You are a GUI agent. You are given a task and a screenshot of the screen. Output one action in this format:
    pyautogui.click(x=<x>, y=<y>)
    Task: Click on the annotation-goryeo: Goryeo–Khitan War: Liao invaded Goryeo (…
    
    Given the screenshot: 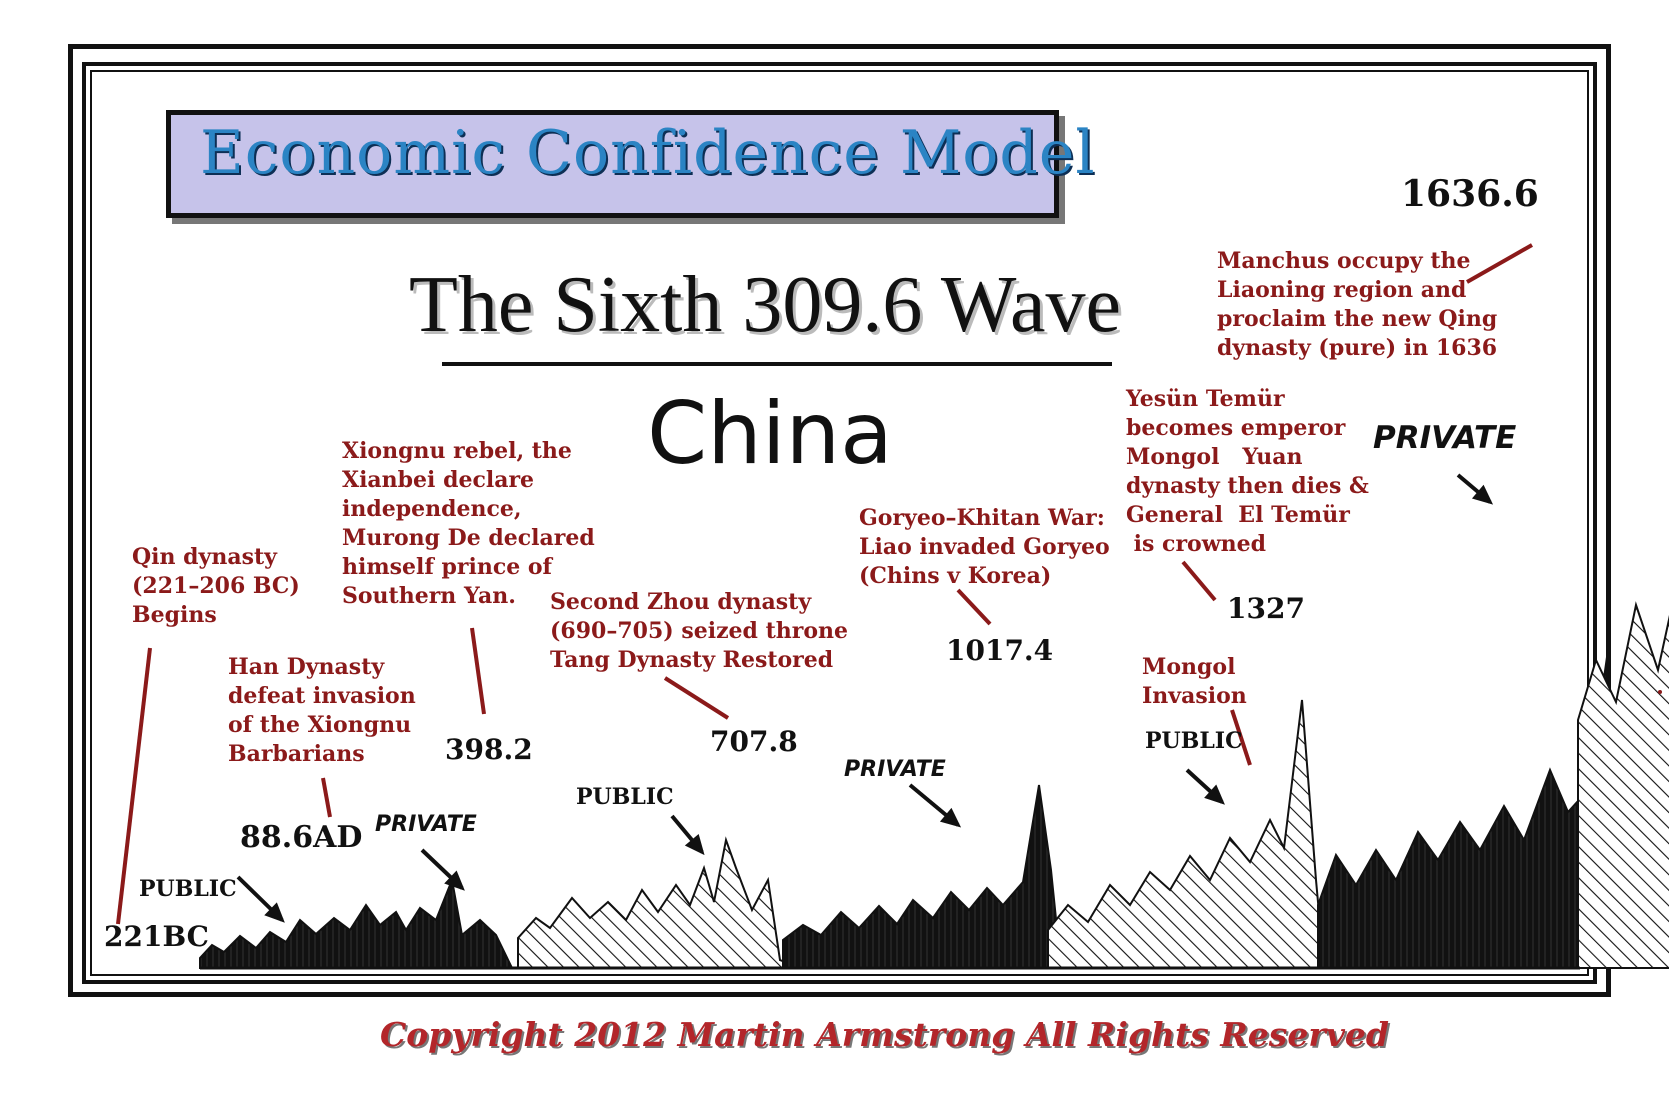 What is the action you would take?
    pyautogui.click(x=984, y=547)
    